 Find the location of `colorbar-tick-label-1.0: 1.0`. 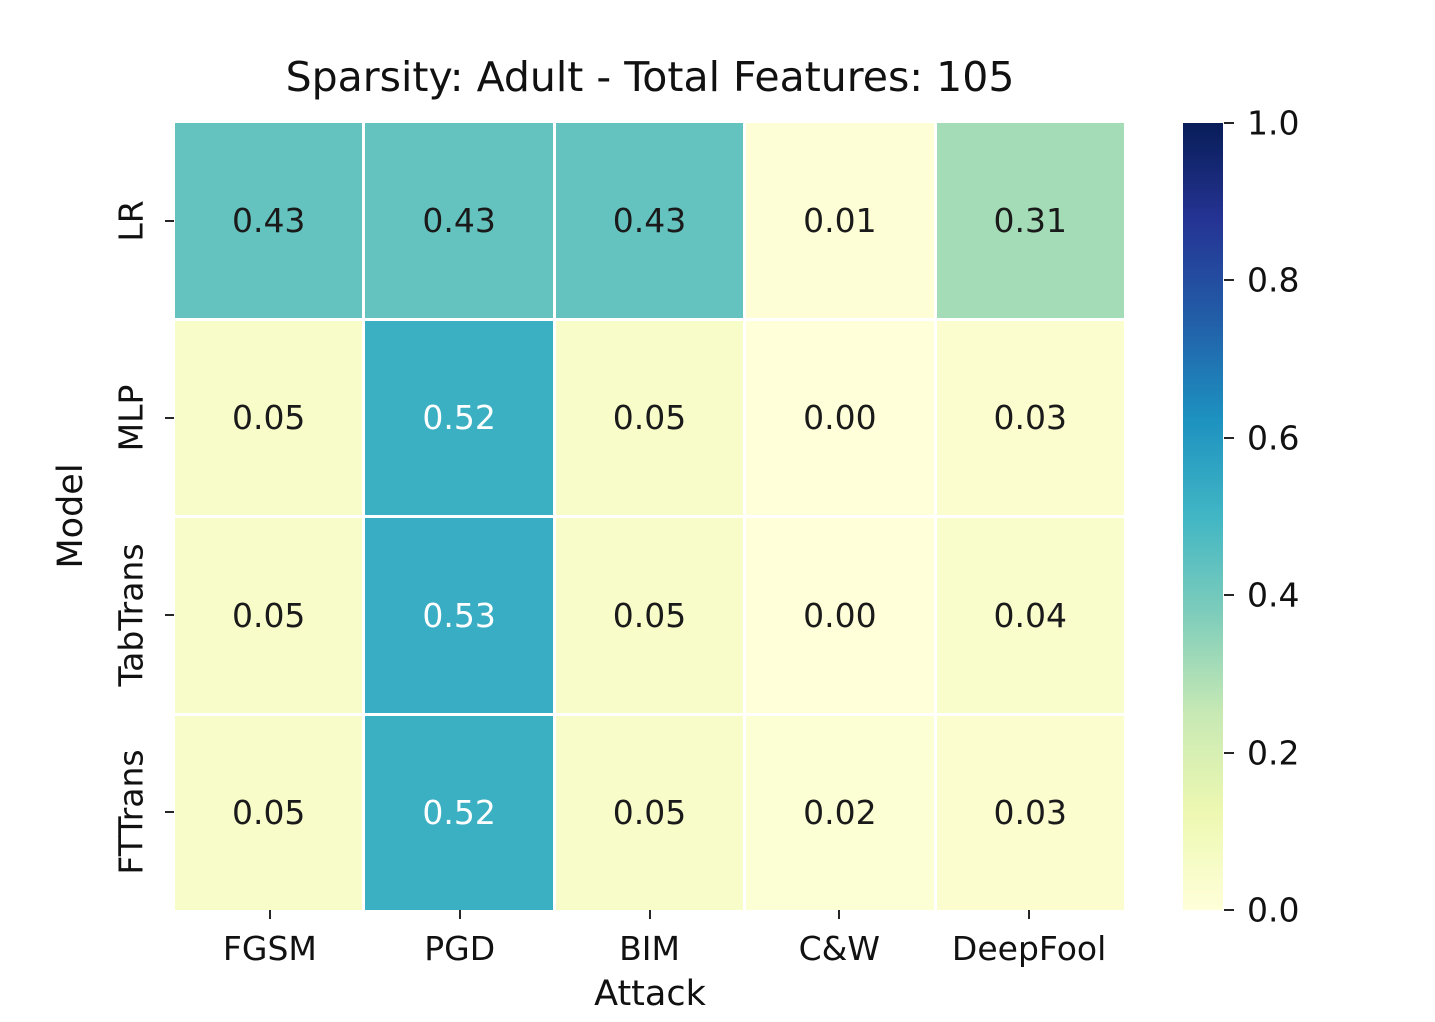

colorbar-tick-label-1.0: 1.0 is located at coordinates (1273, 123).